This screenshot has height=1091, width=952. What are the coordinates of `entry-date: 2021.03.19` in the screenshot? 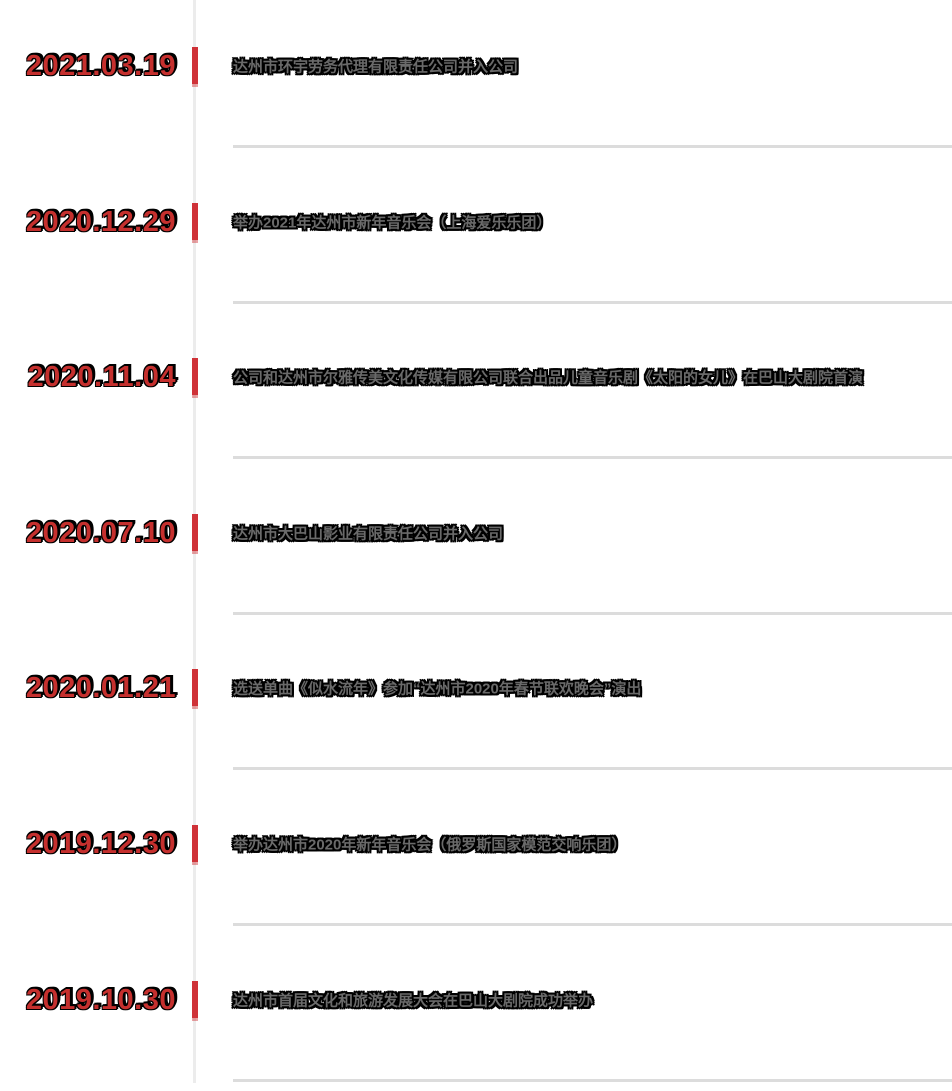 It's located at (100, 66).